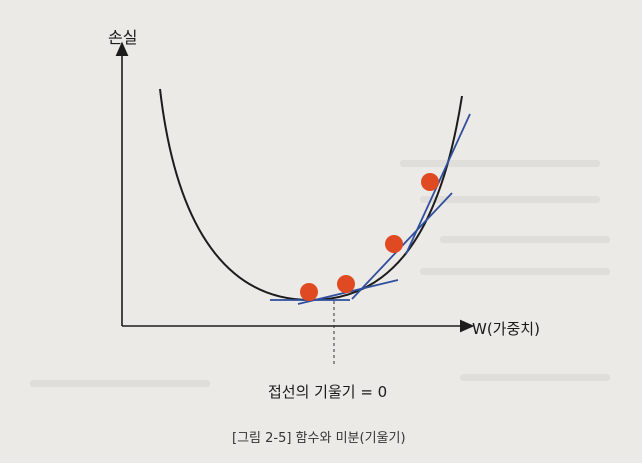 The width and height of the screenshot is (642, 463). Describe the element at coordinates (506, 329) in the screenshot. I see `x-axis-label: W(가중치)` at that location.